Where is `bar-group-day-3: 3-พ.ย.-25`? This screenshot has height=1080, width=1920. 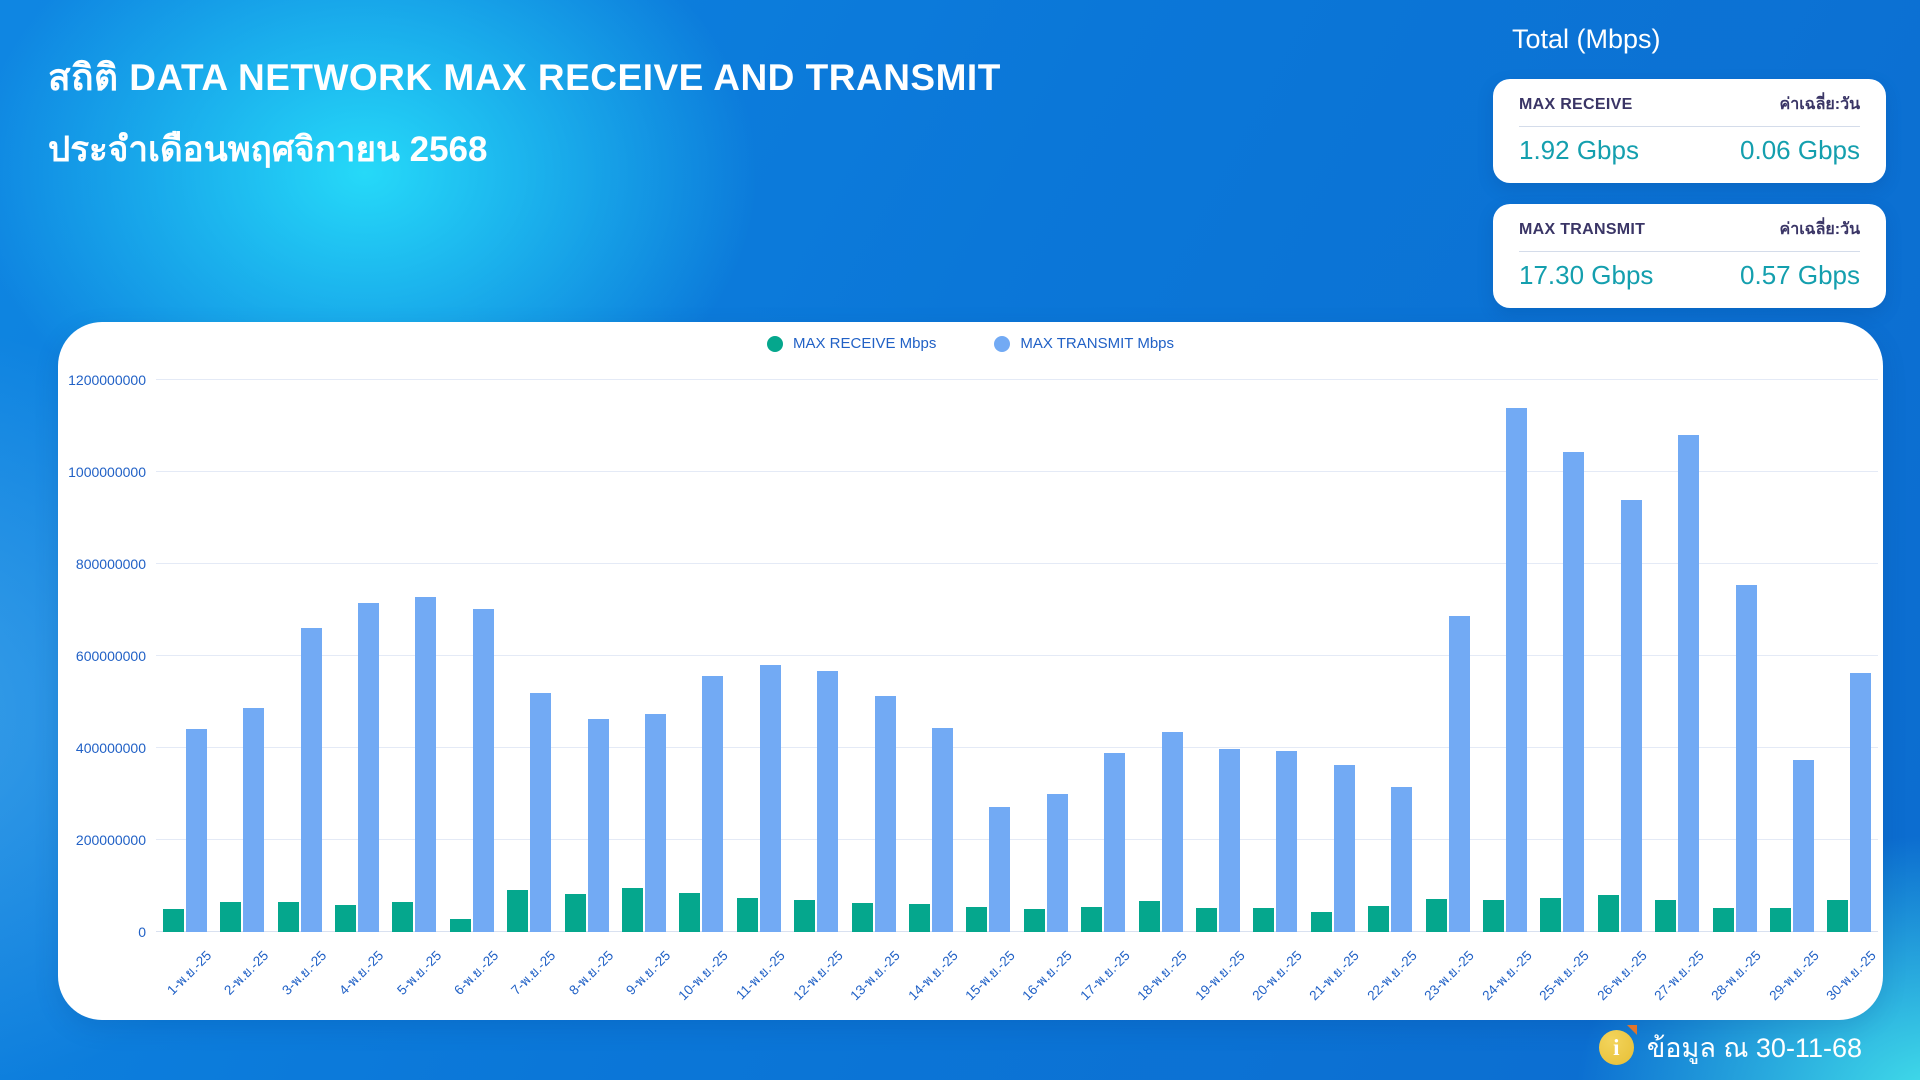 bar-group-day-3: 3-พ.ย.-25 is located at coordinates (300, 689).